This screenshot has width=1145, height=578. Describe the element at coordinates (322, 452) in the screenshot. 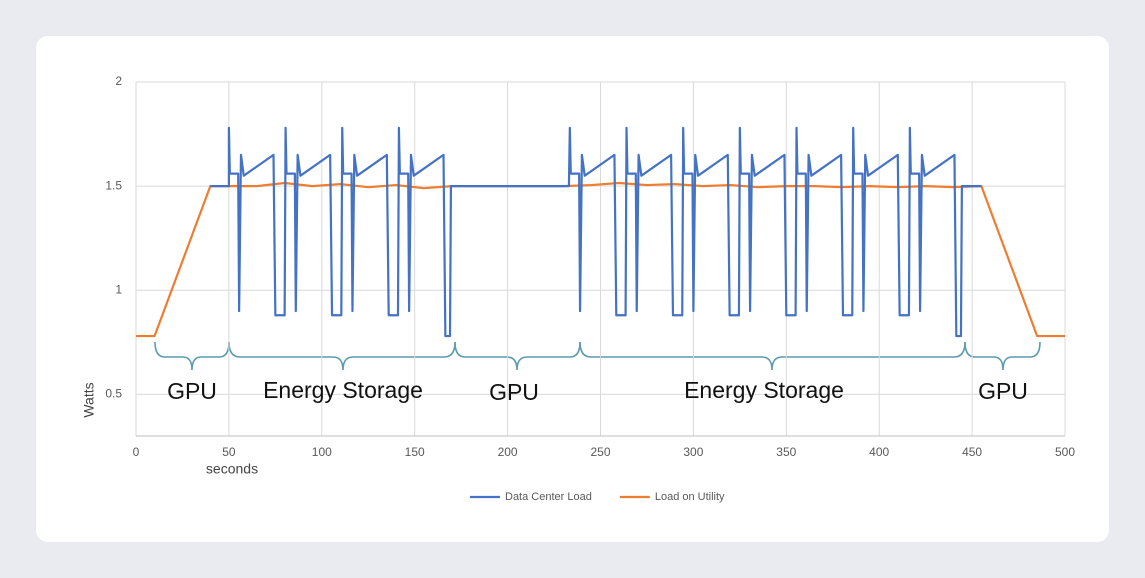

I see `x-tick-label: 100` at that location.